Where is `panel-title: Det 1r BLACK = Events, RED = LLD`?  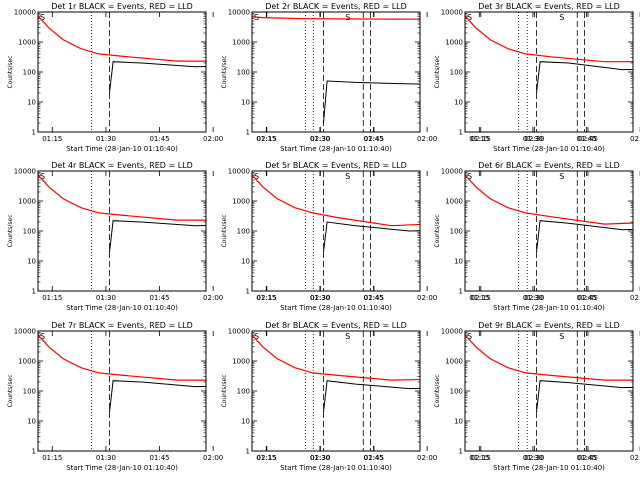
panel-title: Det 1r BLACK = Events, RED = LLD is located at coordinates (122, 6).